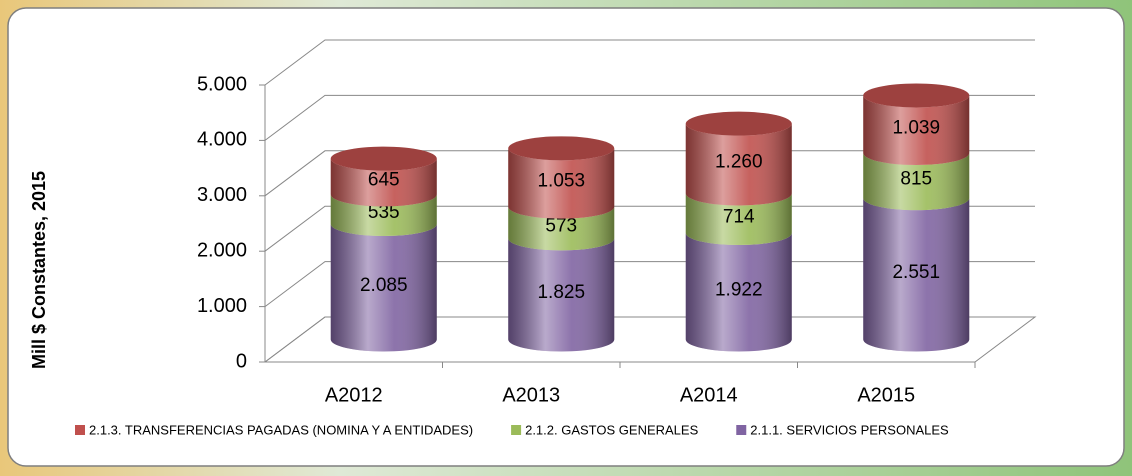 This screenshot has width=1132, height=476. I want to click on value-label: 645, so click(384, 180).